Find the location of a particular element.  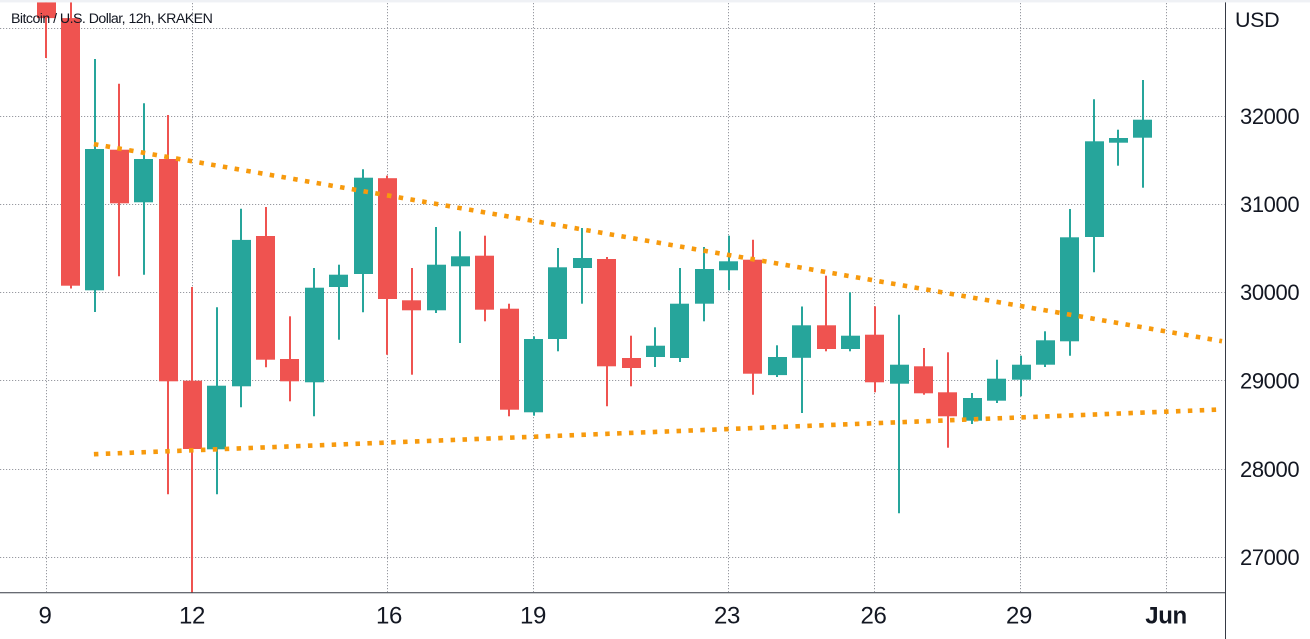

svg-text: 16 is located at coordinates (389, 615).